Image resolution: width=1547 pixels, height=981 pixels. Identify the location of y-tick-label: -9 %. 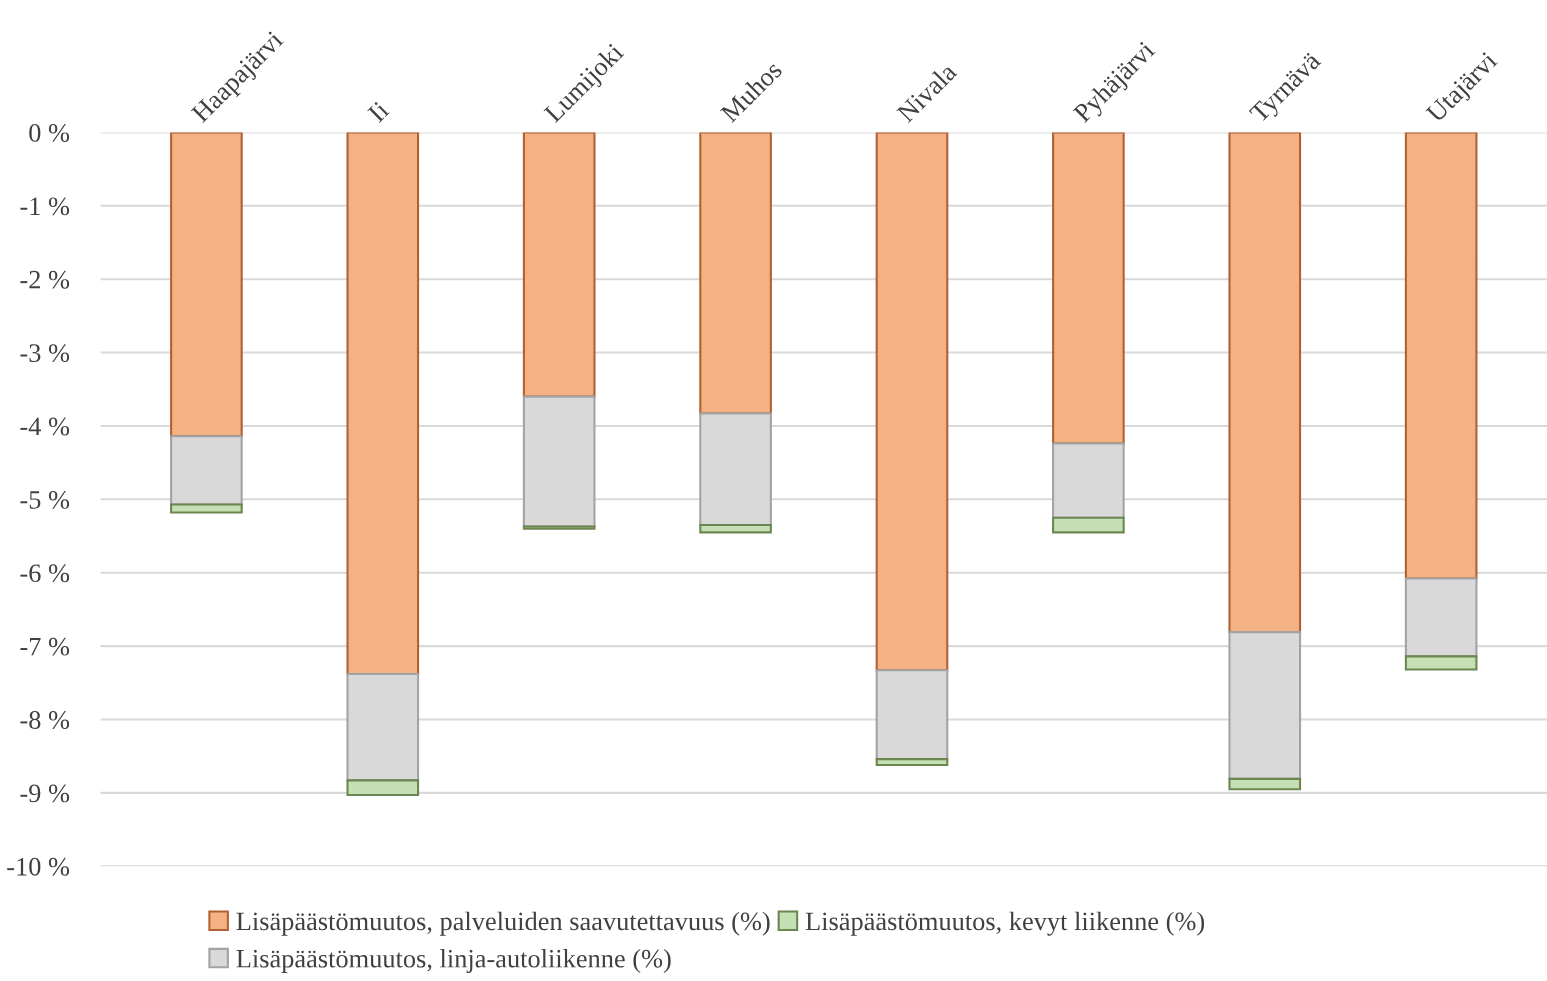
(45, 793).